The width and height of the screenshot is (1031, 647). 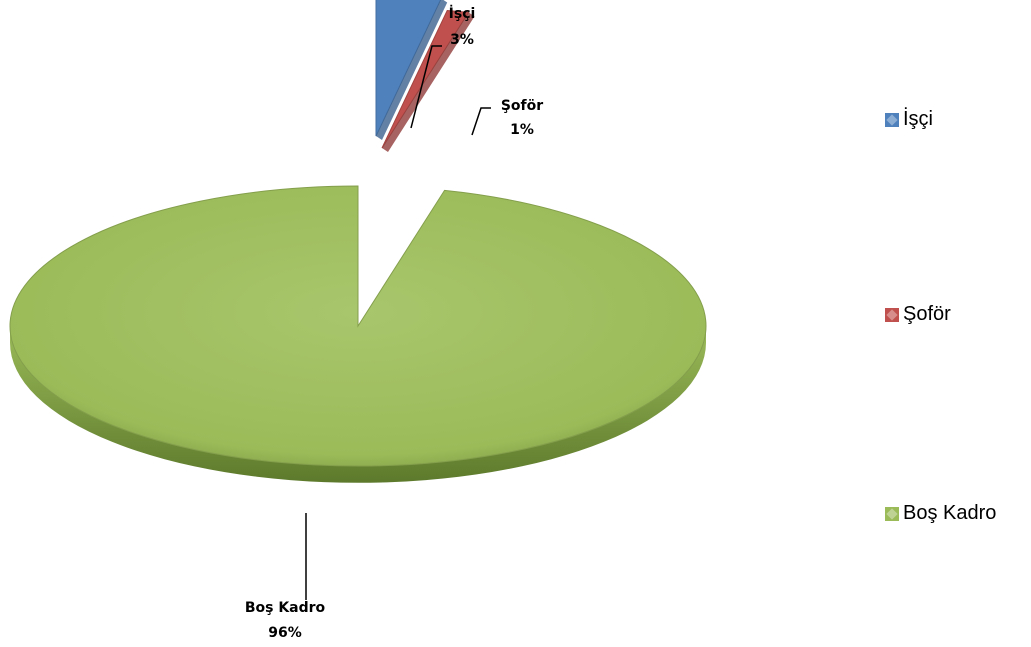 I want to click on data-label-isci-value: 3%, so click(x=462, y=40).